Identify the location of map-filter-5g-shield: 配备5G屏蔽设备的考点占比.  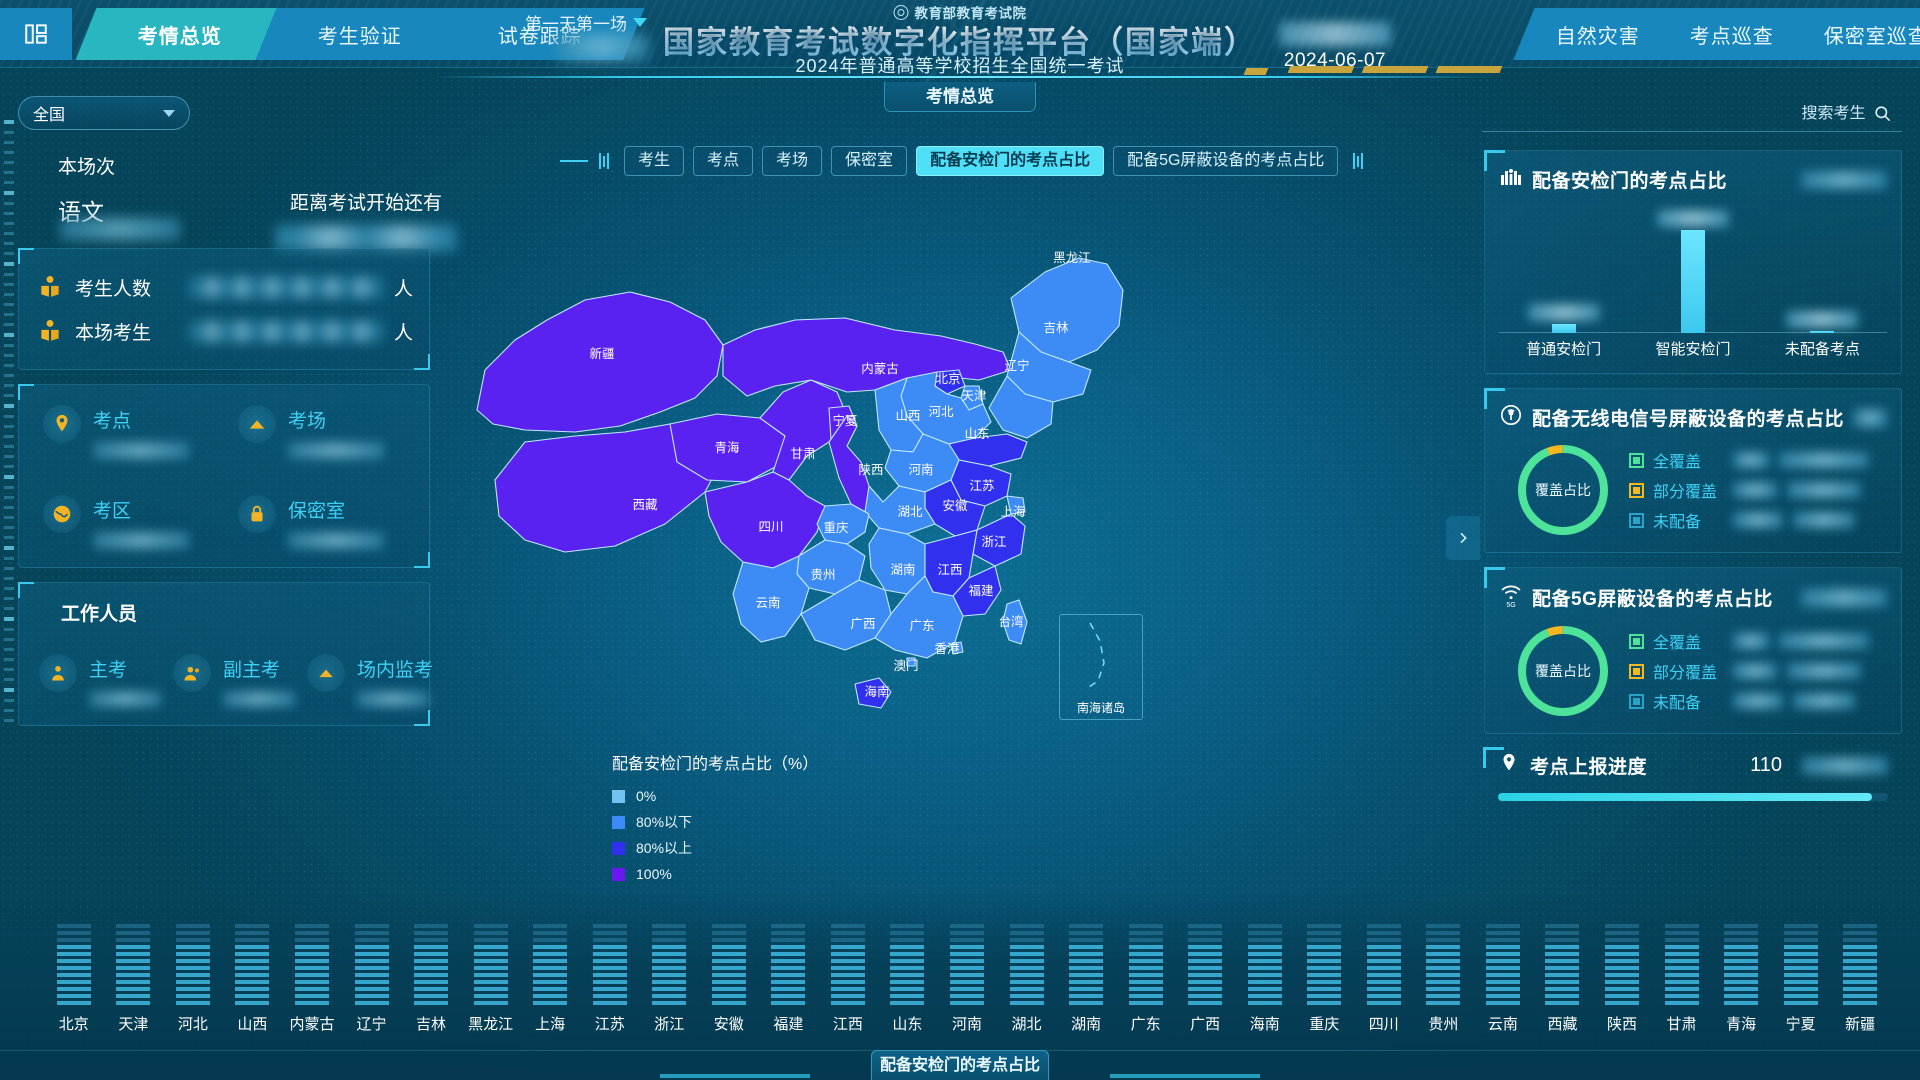
(1226, 161).